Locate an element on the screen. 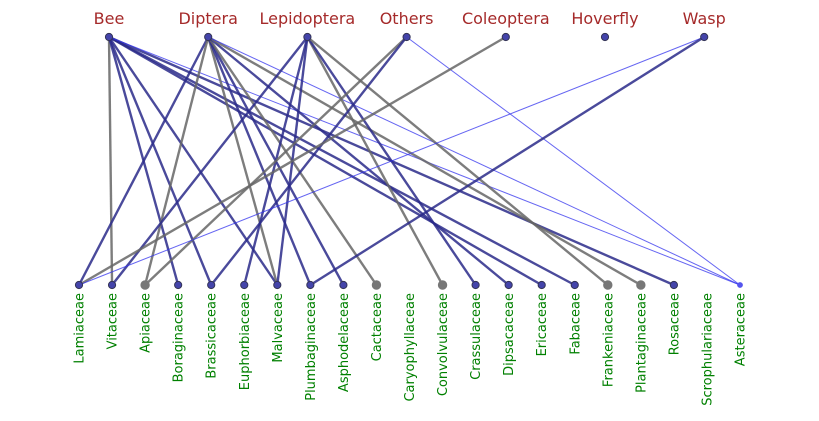 The height and width of the screenshot is (421, 819). bottom-node-malvaceae is located at coordinates (277, 285).